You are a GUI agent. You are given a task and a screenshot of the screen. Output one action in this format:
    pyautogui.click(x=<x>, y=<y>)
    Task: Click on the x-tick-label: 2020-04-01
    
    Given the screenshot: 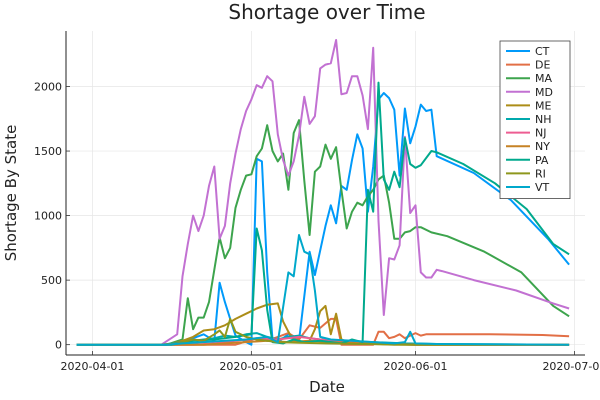 What is the action you would take?
    pyautogui.click(x=93, y=366)
    